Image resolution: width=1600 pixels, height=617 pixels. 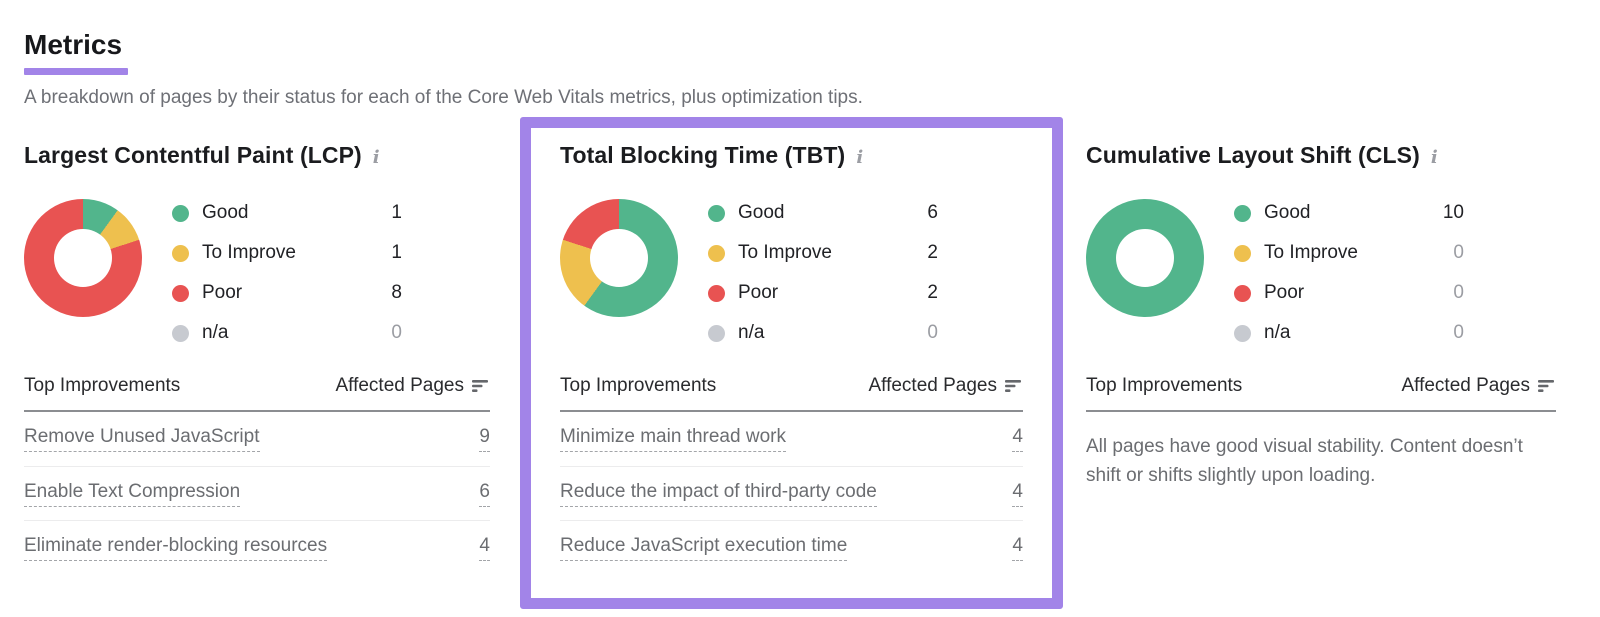 I want to click on affected-pages-count: 6, so click(x=484, y=494).